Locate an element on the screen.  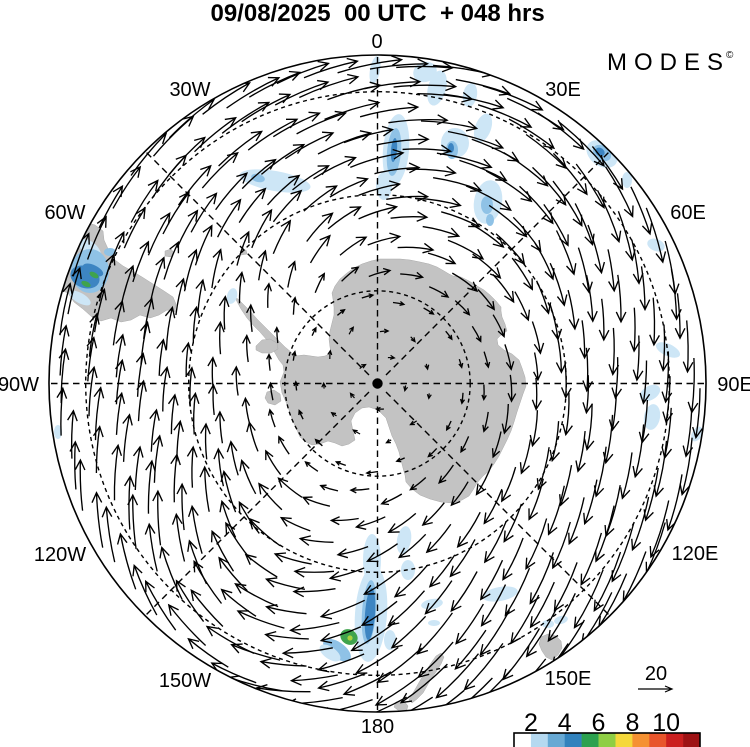
svg-text: 90E is located at coordinates (733, 385).